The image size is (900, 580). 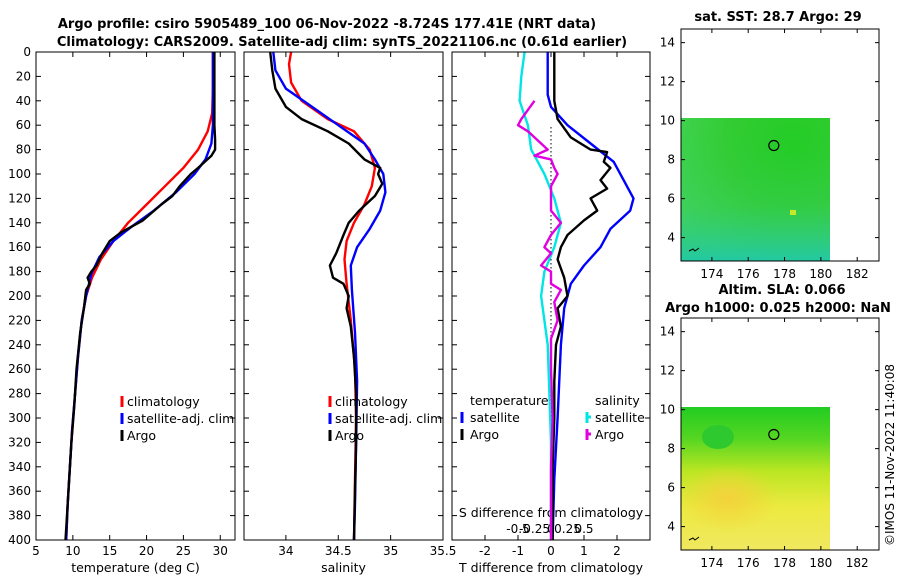 What do you see at coordinates (19, 516) in the screenshot?
I see `y-tick-label: 380` at bounding box center [19, 516].